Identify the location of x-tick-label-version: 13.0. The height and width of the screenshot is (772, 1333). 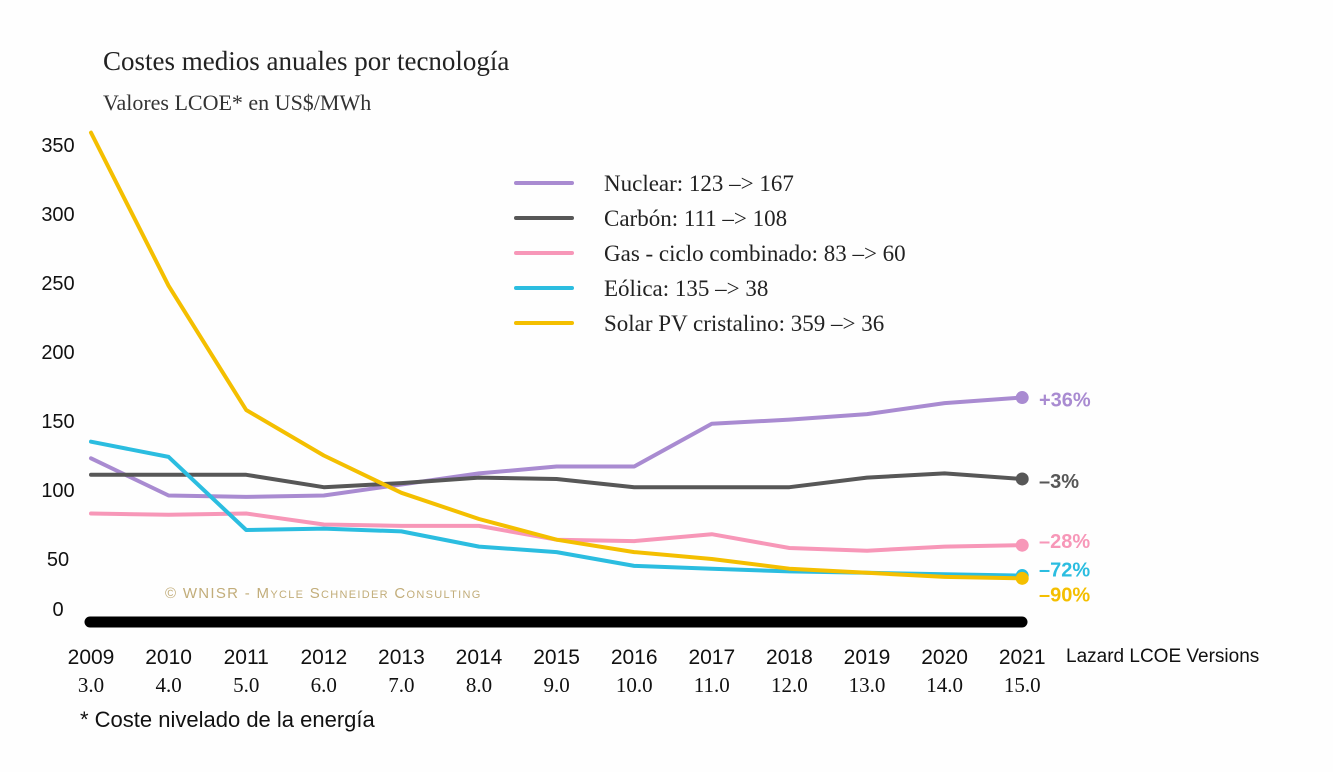
(867, 685).